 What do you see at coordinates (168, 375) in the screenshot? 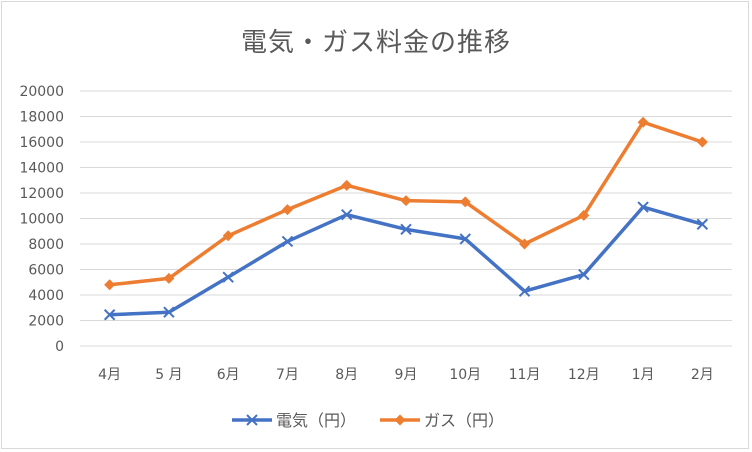
I see `x-tick-label: 5 月` at bounding box center [168, 375].